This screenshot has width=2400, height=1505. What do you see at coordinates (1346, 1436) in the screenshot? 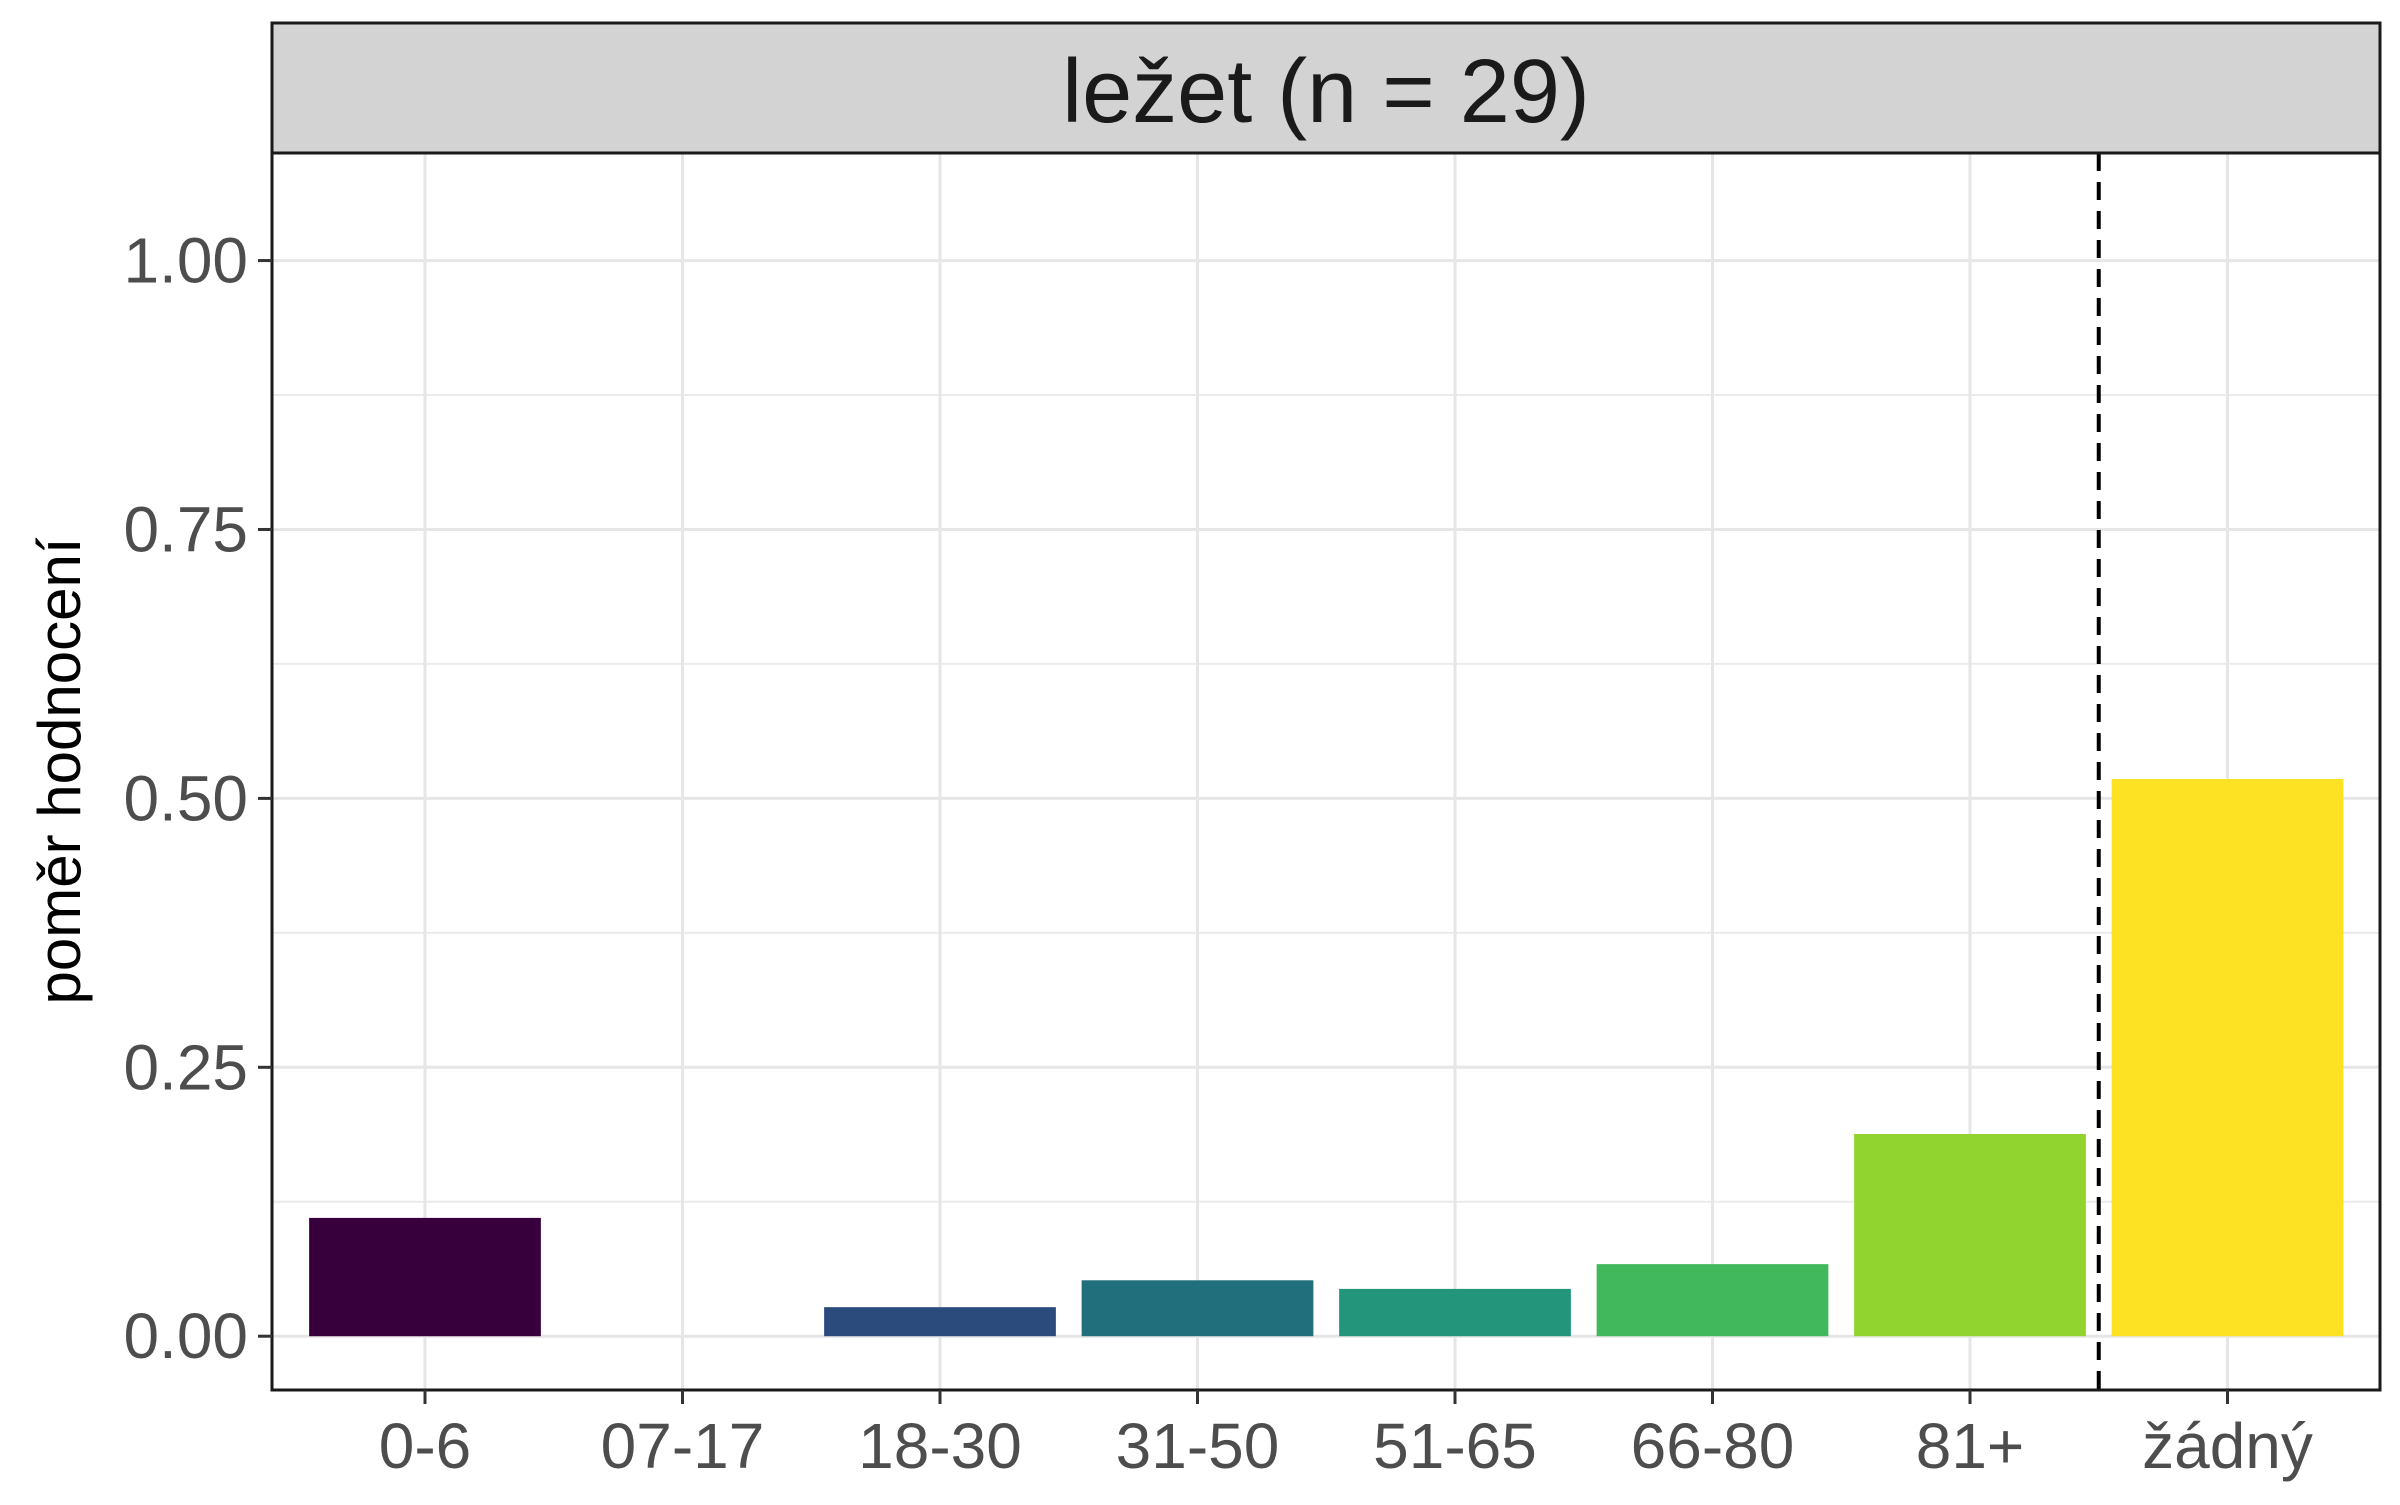
I see `x-axis: 0-6 07-17 18-30 31-50 51-65 66-80 81+ žádný` at bounding box center [1346, 1436].